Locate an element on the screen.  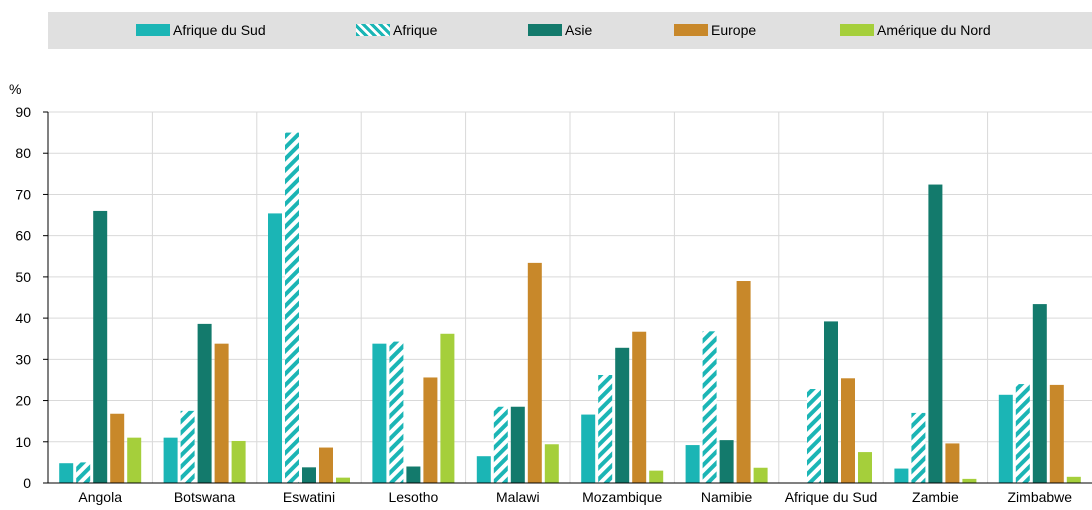
legend-item-afrique: Afrique is located at coordinates (396, 30).